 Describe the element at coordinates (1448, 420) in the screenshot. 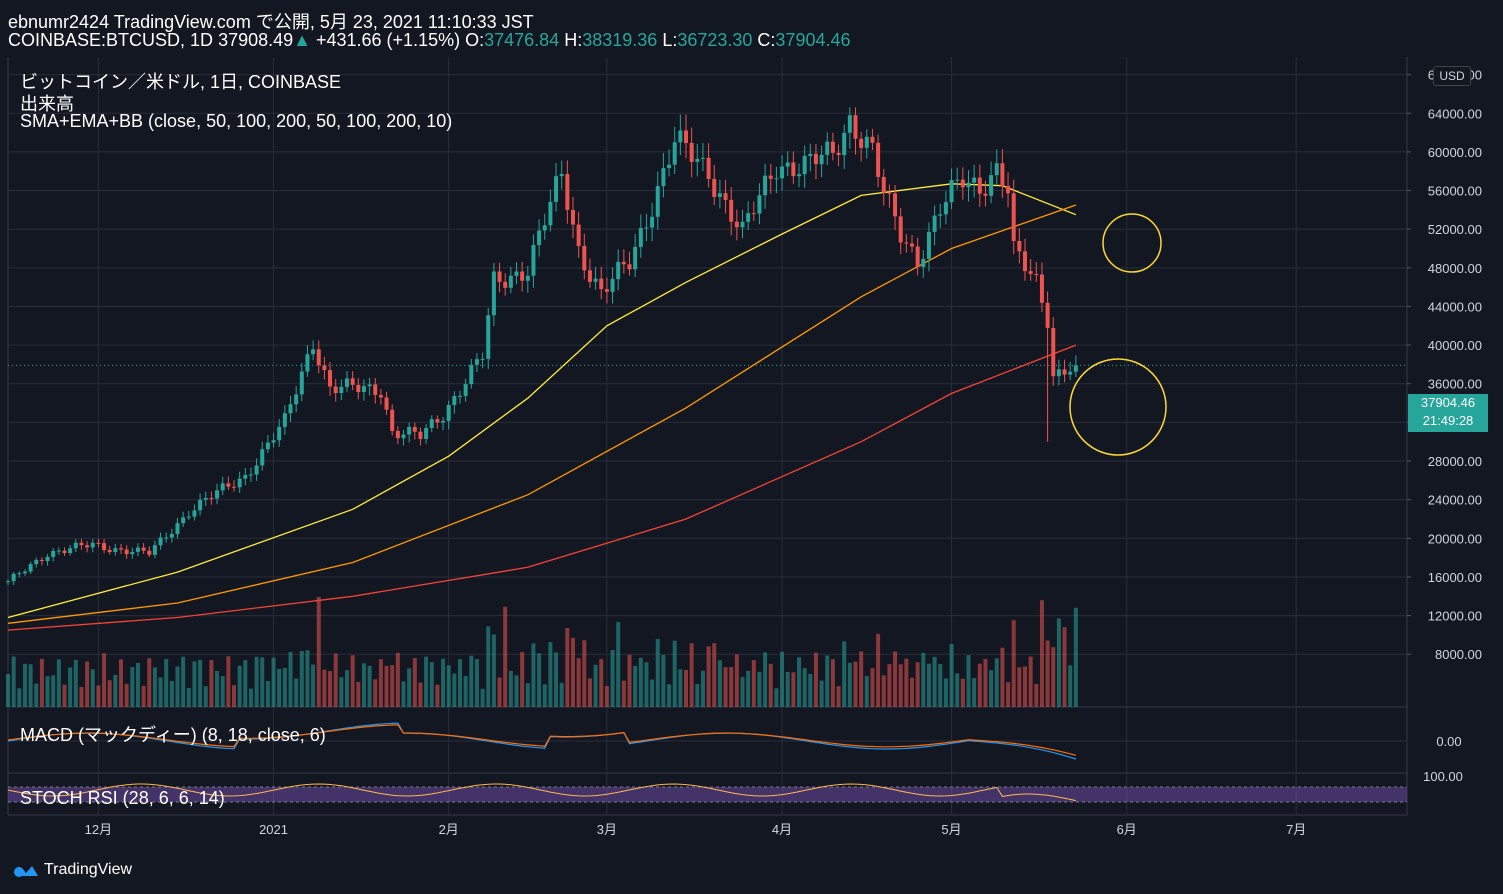

I see `bar-countdown: 21:49:28` at that location.